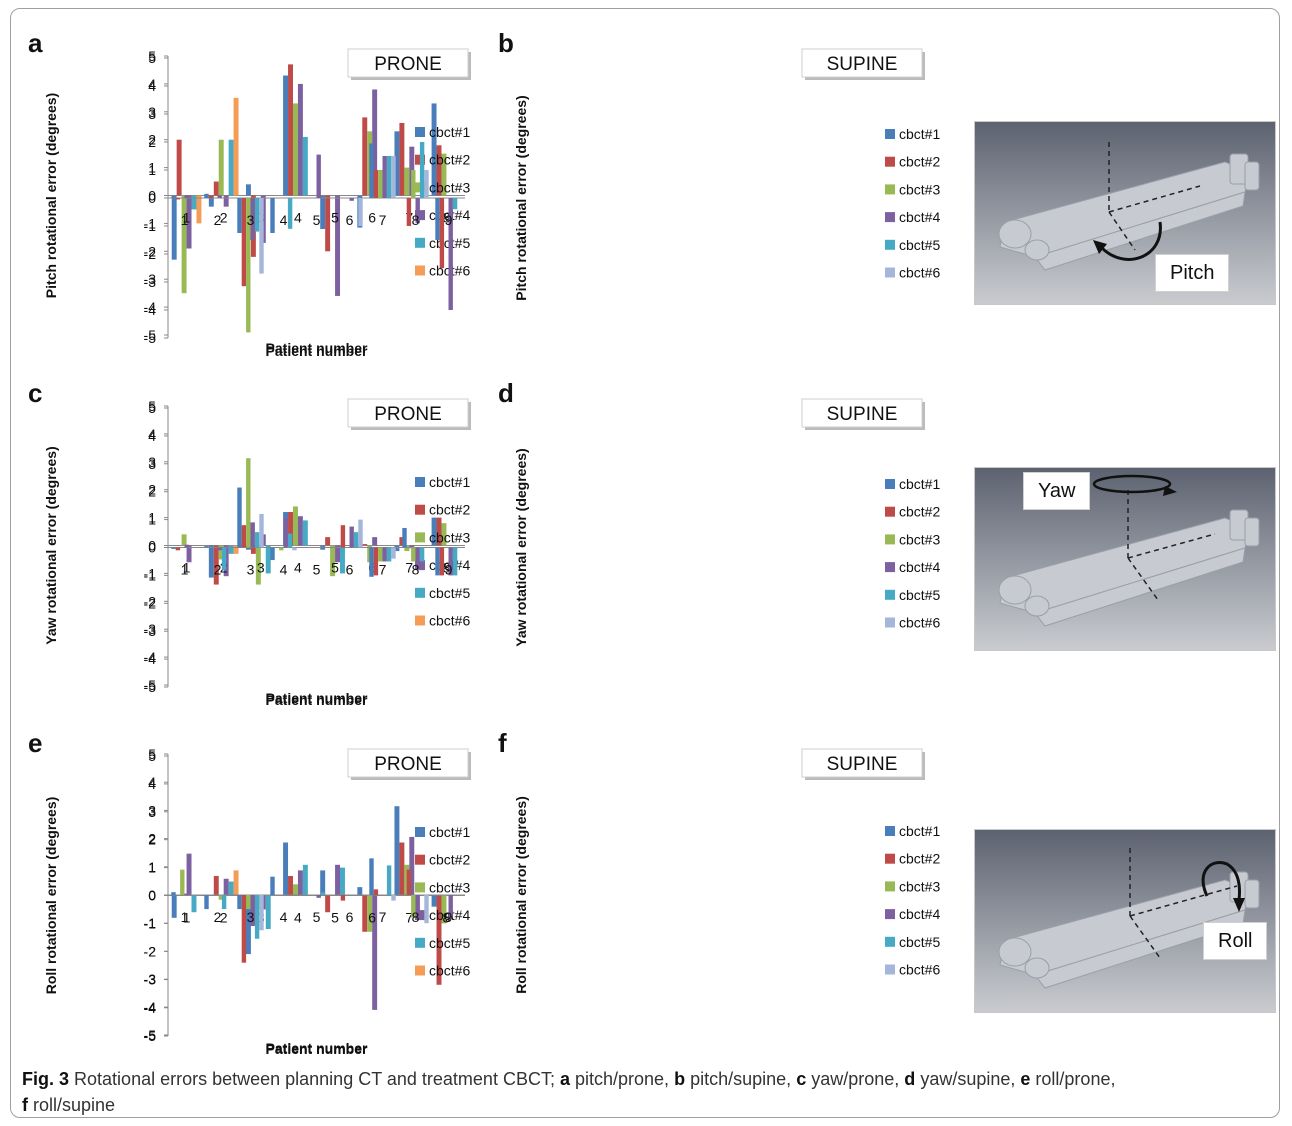  I want to click on box-label-frame, so click(408, 63).